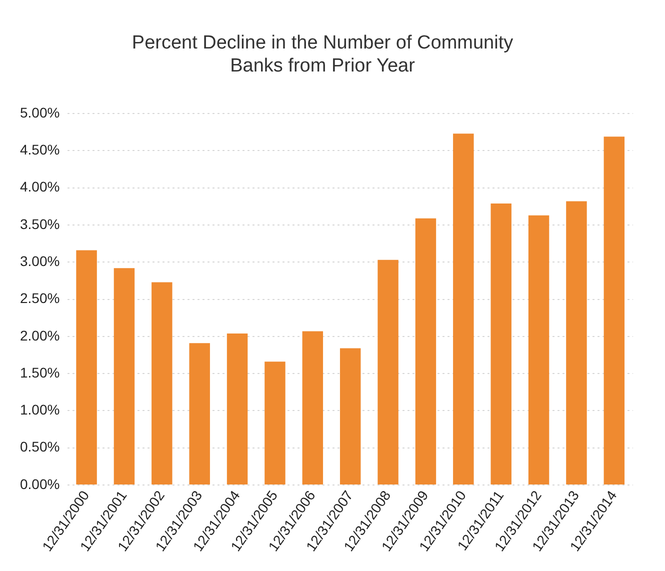 The width and height of the screenshot is (665, 571). What do you see at coordinates (323, 43) in the screenshot?
I see `text: Percent Decline in the Number of Community` at bounding box center [323, 43].